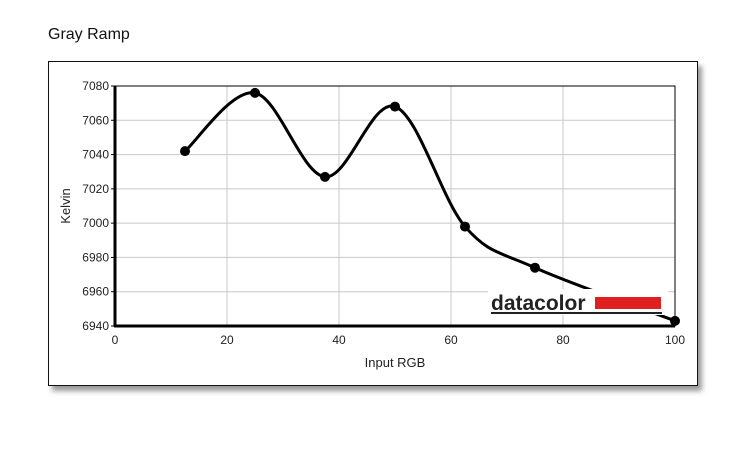  I want to click on logo-red-bar, so click(628, 303).